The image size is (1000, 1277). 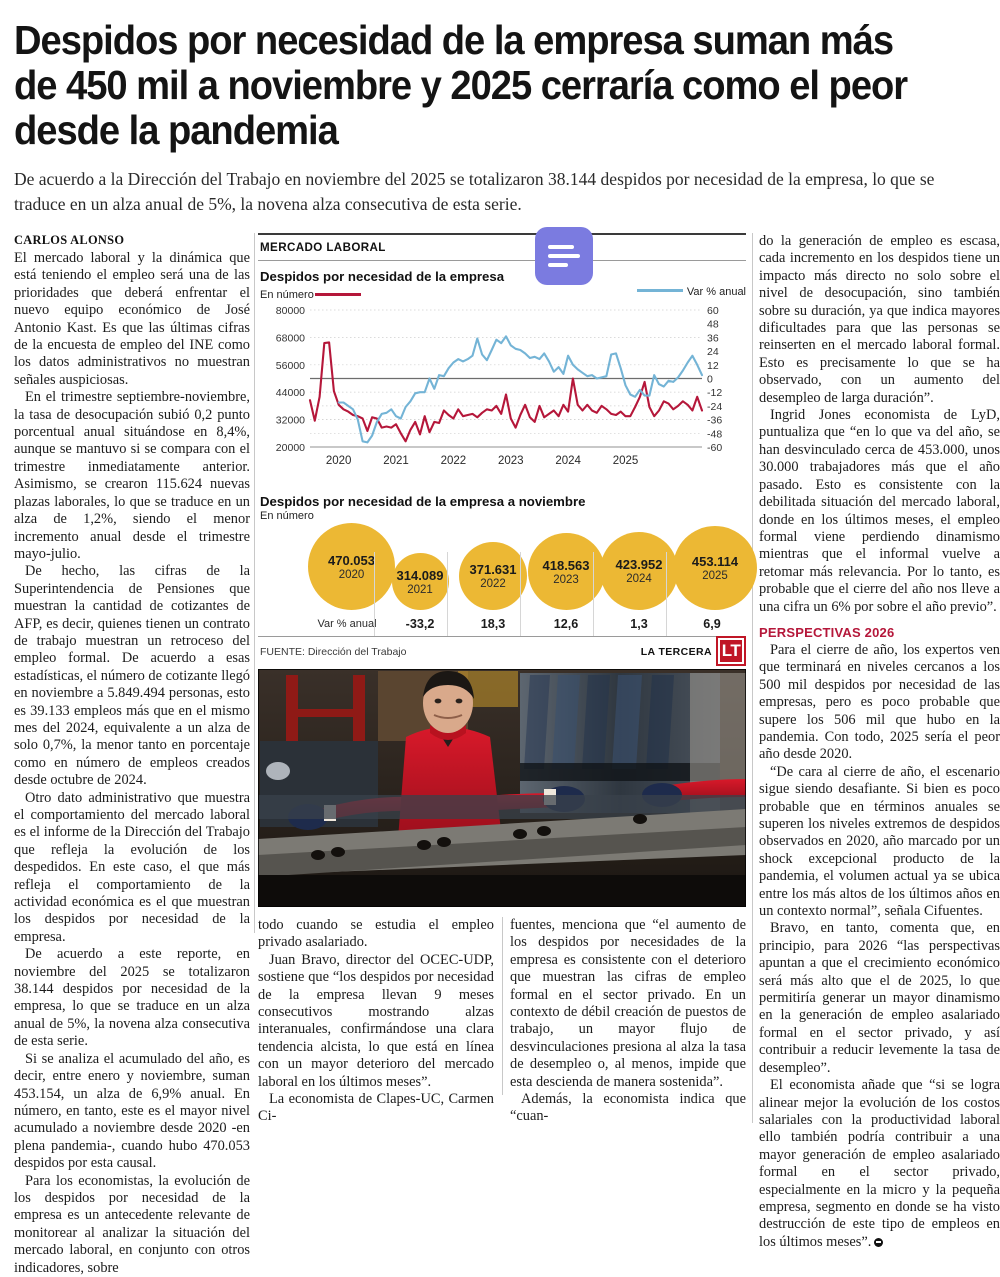 I want to click on svg-text: 80000, so click(x=290, y=311).